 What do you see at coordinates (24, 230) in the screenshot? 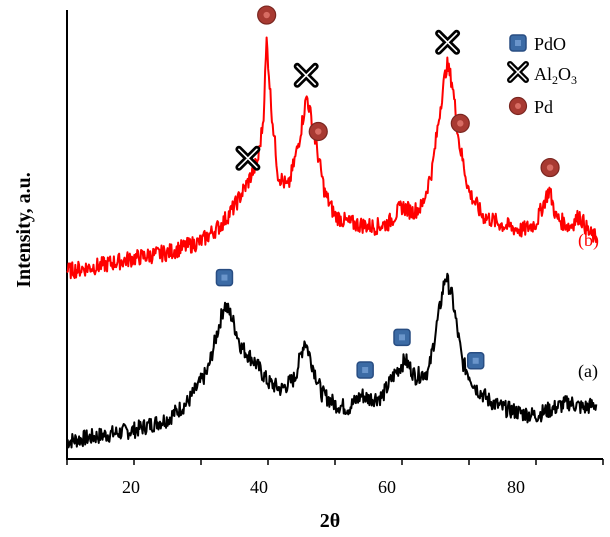
I see `y-axis-title: Intensity, a.u.` at bounding box center [24, 230].